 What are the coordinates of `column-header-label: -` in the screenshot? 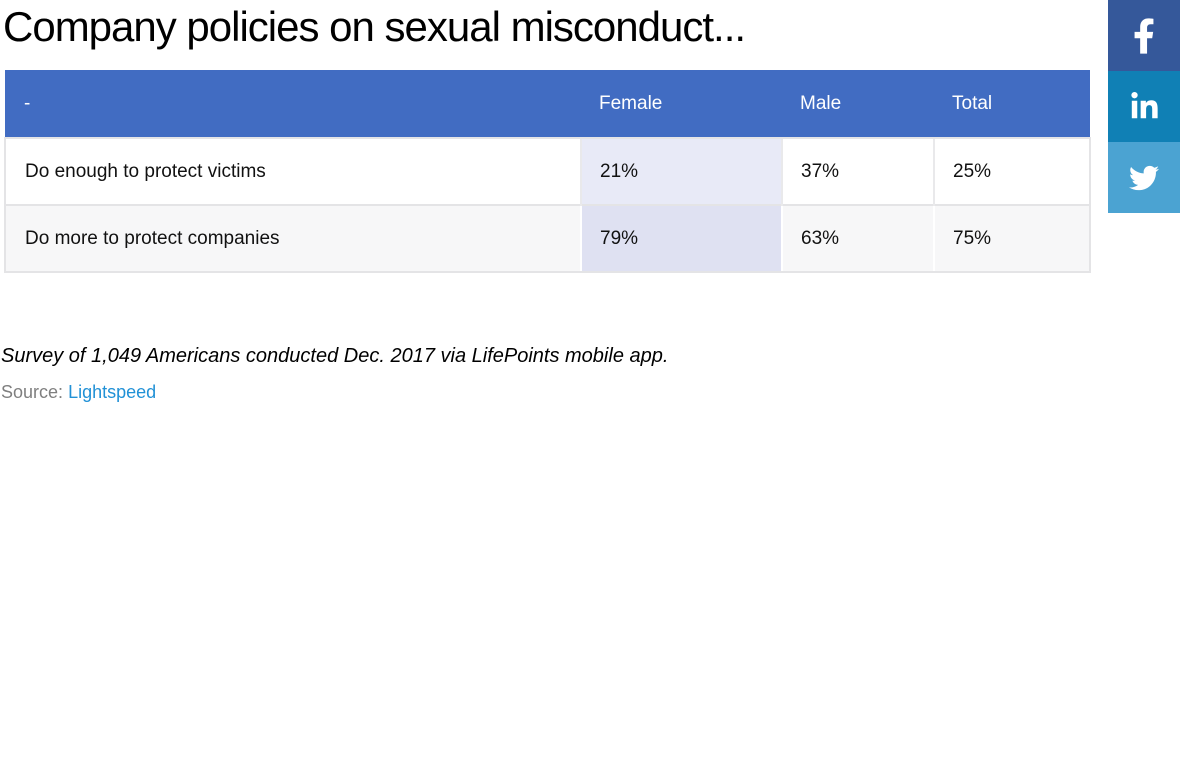 It's located at (293, 104).